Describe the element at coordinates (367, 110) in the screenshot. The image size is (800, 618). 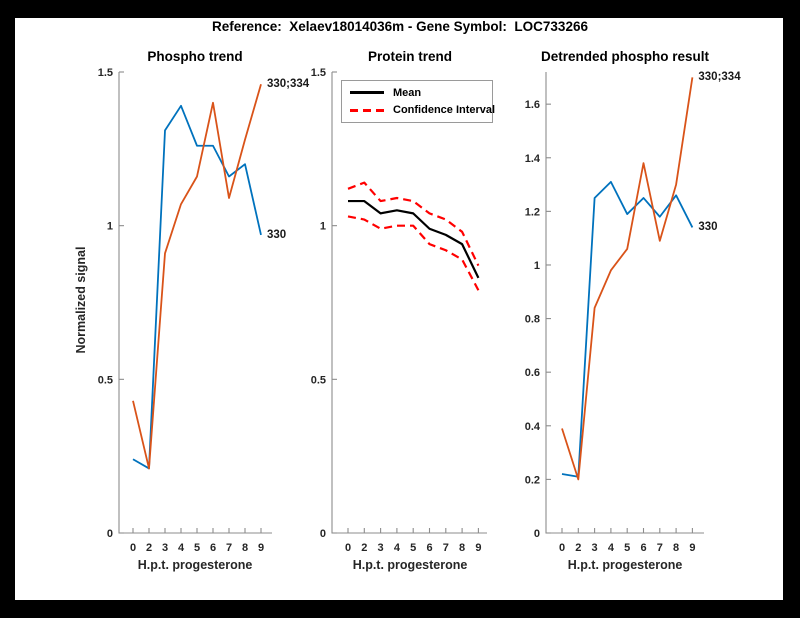
I see `confidence-interval-line-swatch` at that location.